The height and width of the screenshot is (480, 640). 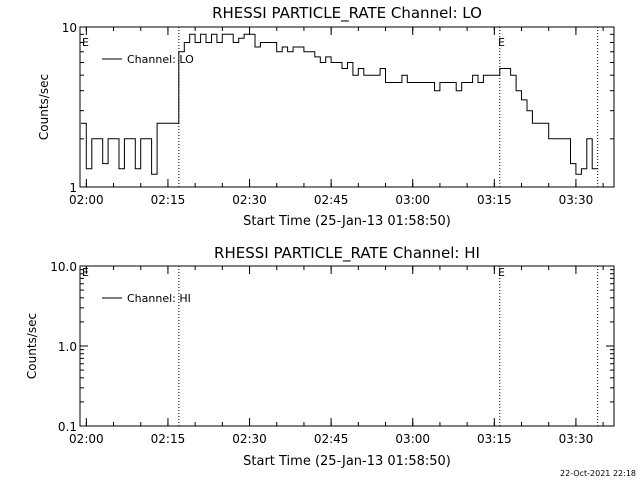 What do you see at coordinates (73, 188) in the screenshot?
I see `y-tick-label: 1` at bounding box center [73, 188].